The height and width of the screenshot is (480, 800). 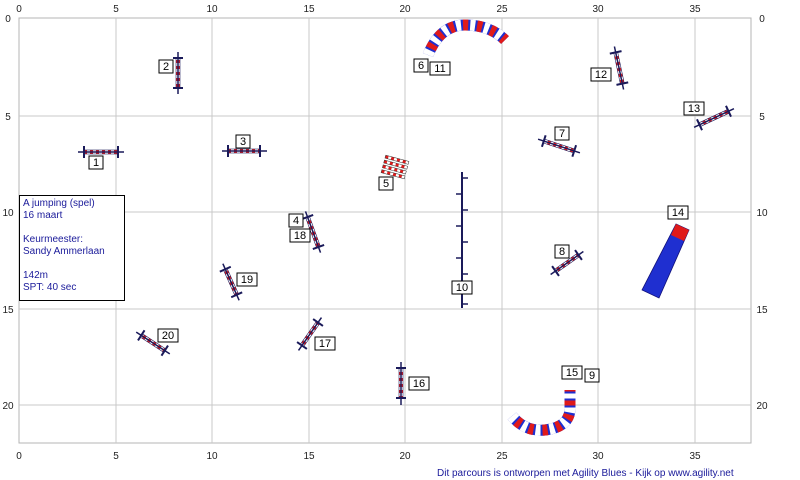 I want to click on label-1: 1, so click(x=96, y=162).